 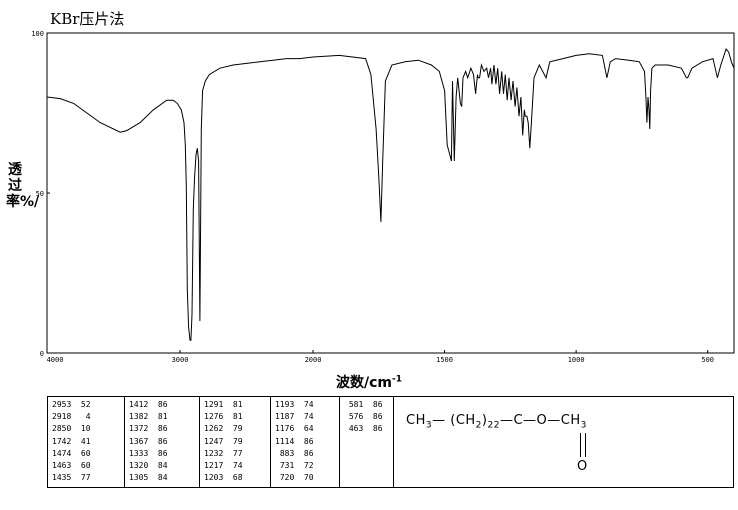 I want to click on peak-table-row: 720 70, so click(x=294, y=478).